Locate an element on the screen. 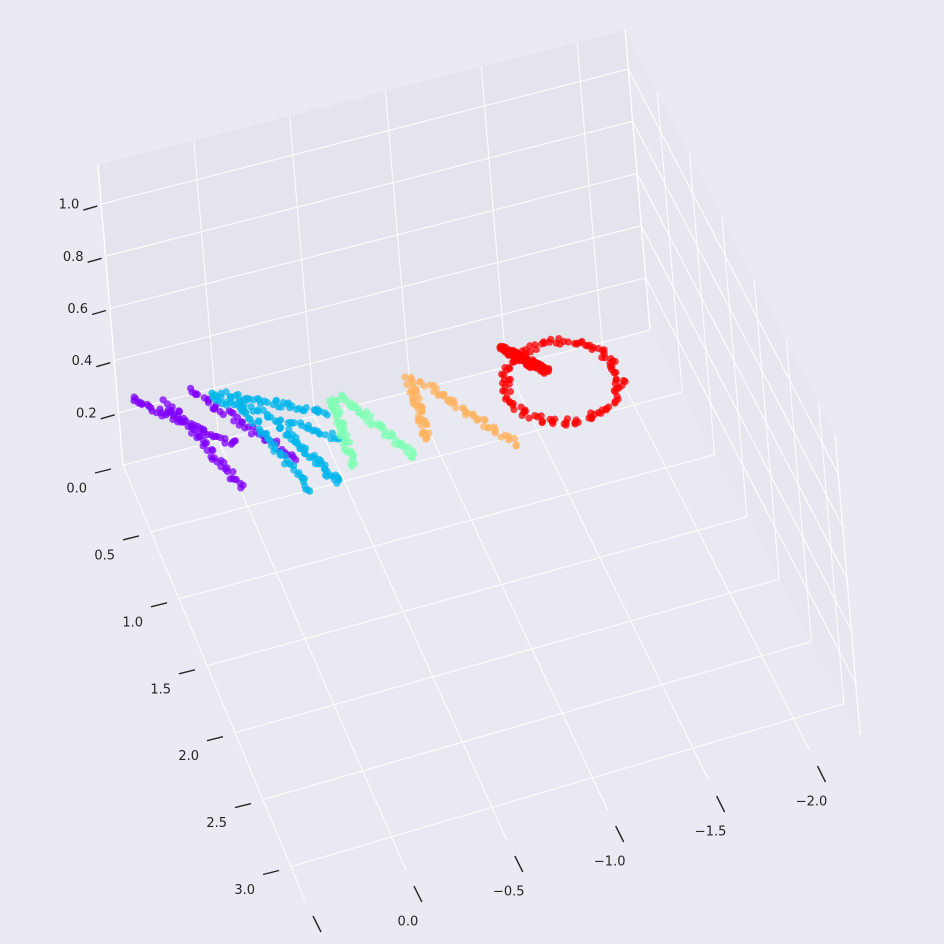  z-tick-label: 0.2 is located at coordinates (86, 413).